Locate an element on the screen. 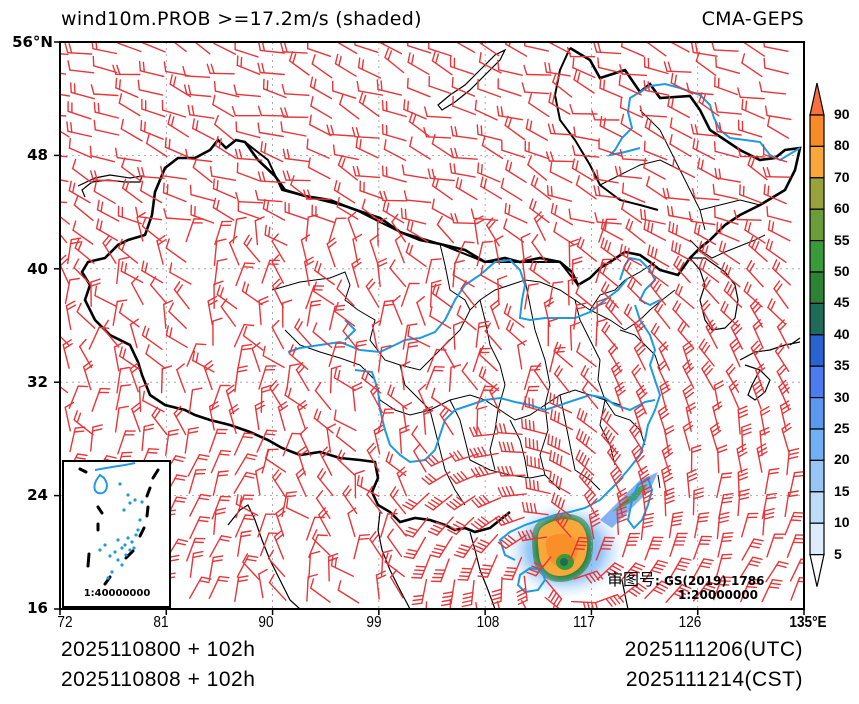 The image size is (859, 704). colorbar-label-10: 10 is located at coordinates (842, 522).